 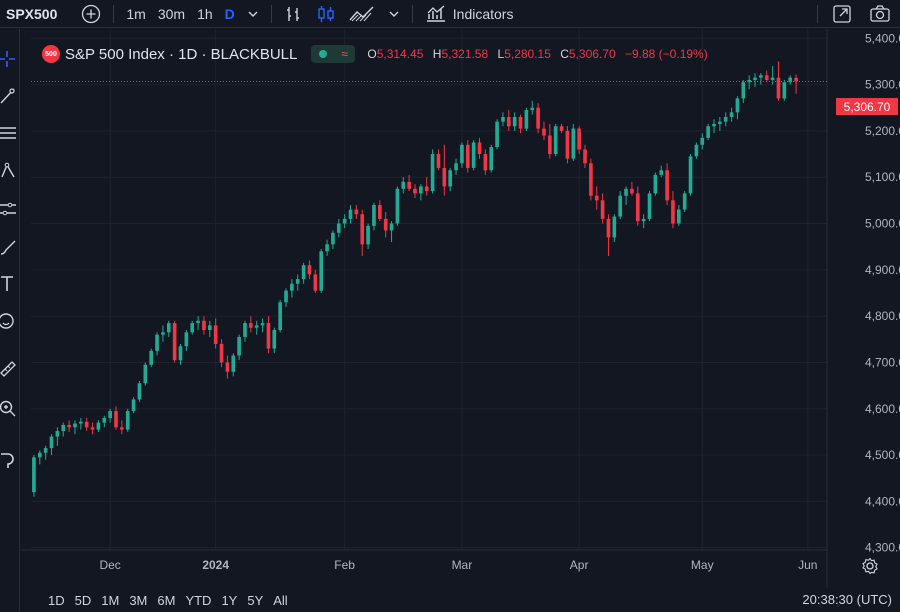 What do you see at coordinates (56, 600) in the screenshot?
I see `range-1d: 1D` at bounding box center [56, 600].